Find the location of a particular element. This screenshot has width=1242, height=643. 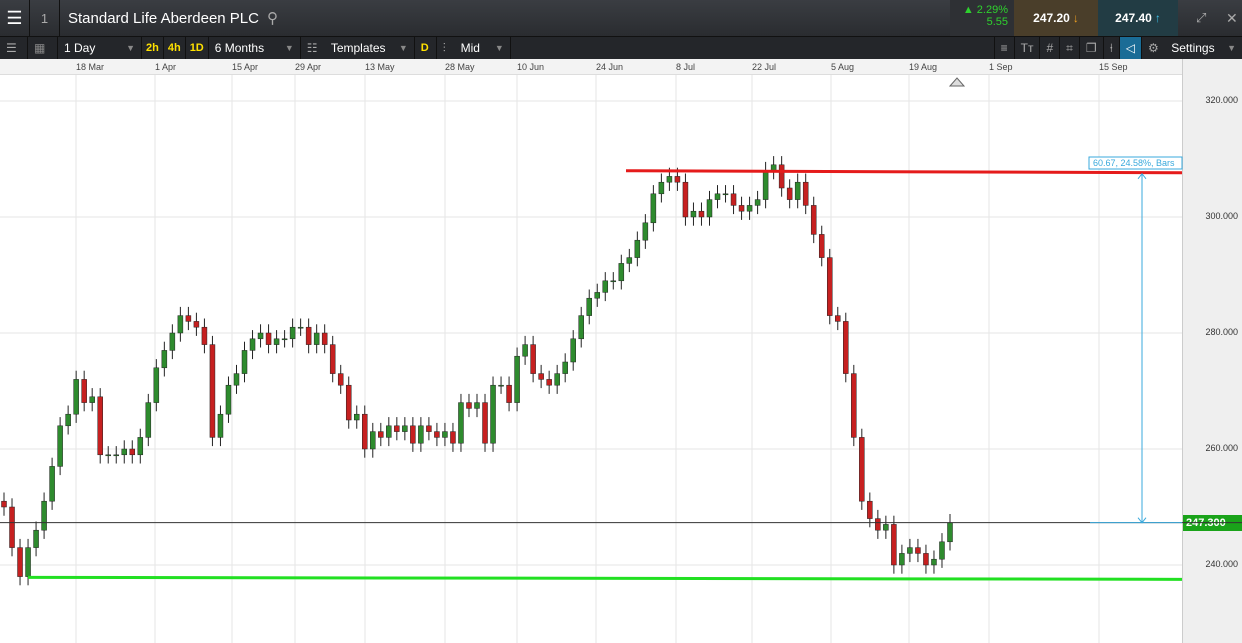

x-tick-label: 15 Sep is located at coordinates (1113, 67).